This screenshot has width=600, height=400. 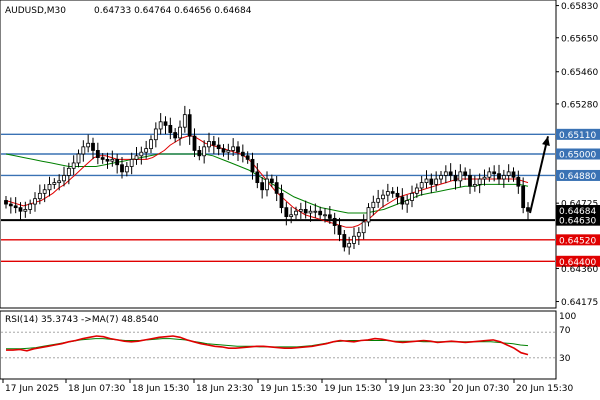 I want to click on price-tag-bg-0.65110, so click(x=578, y=134).